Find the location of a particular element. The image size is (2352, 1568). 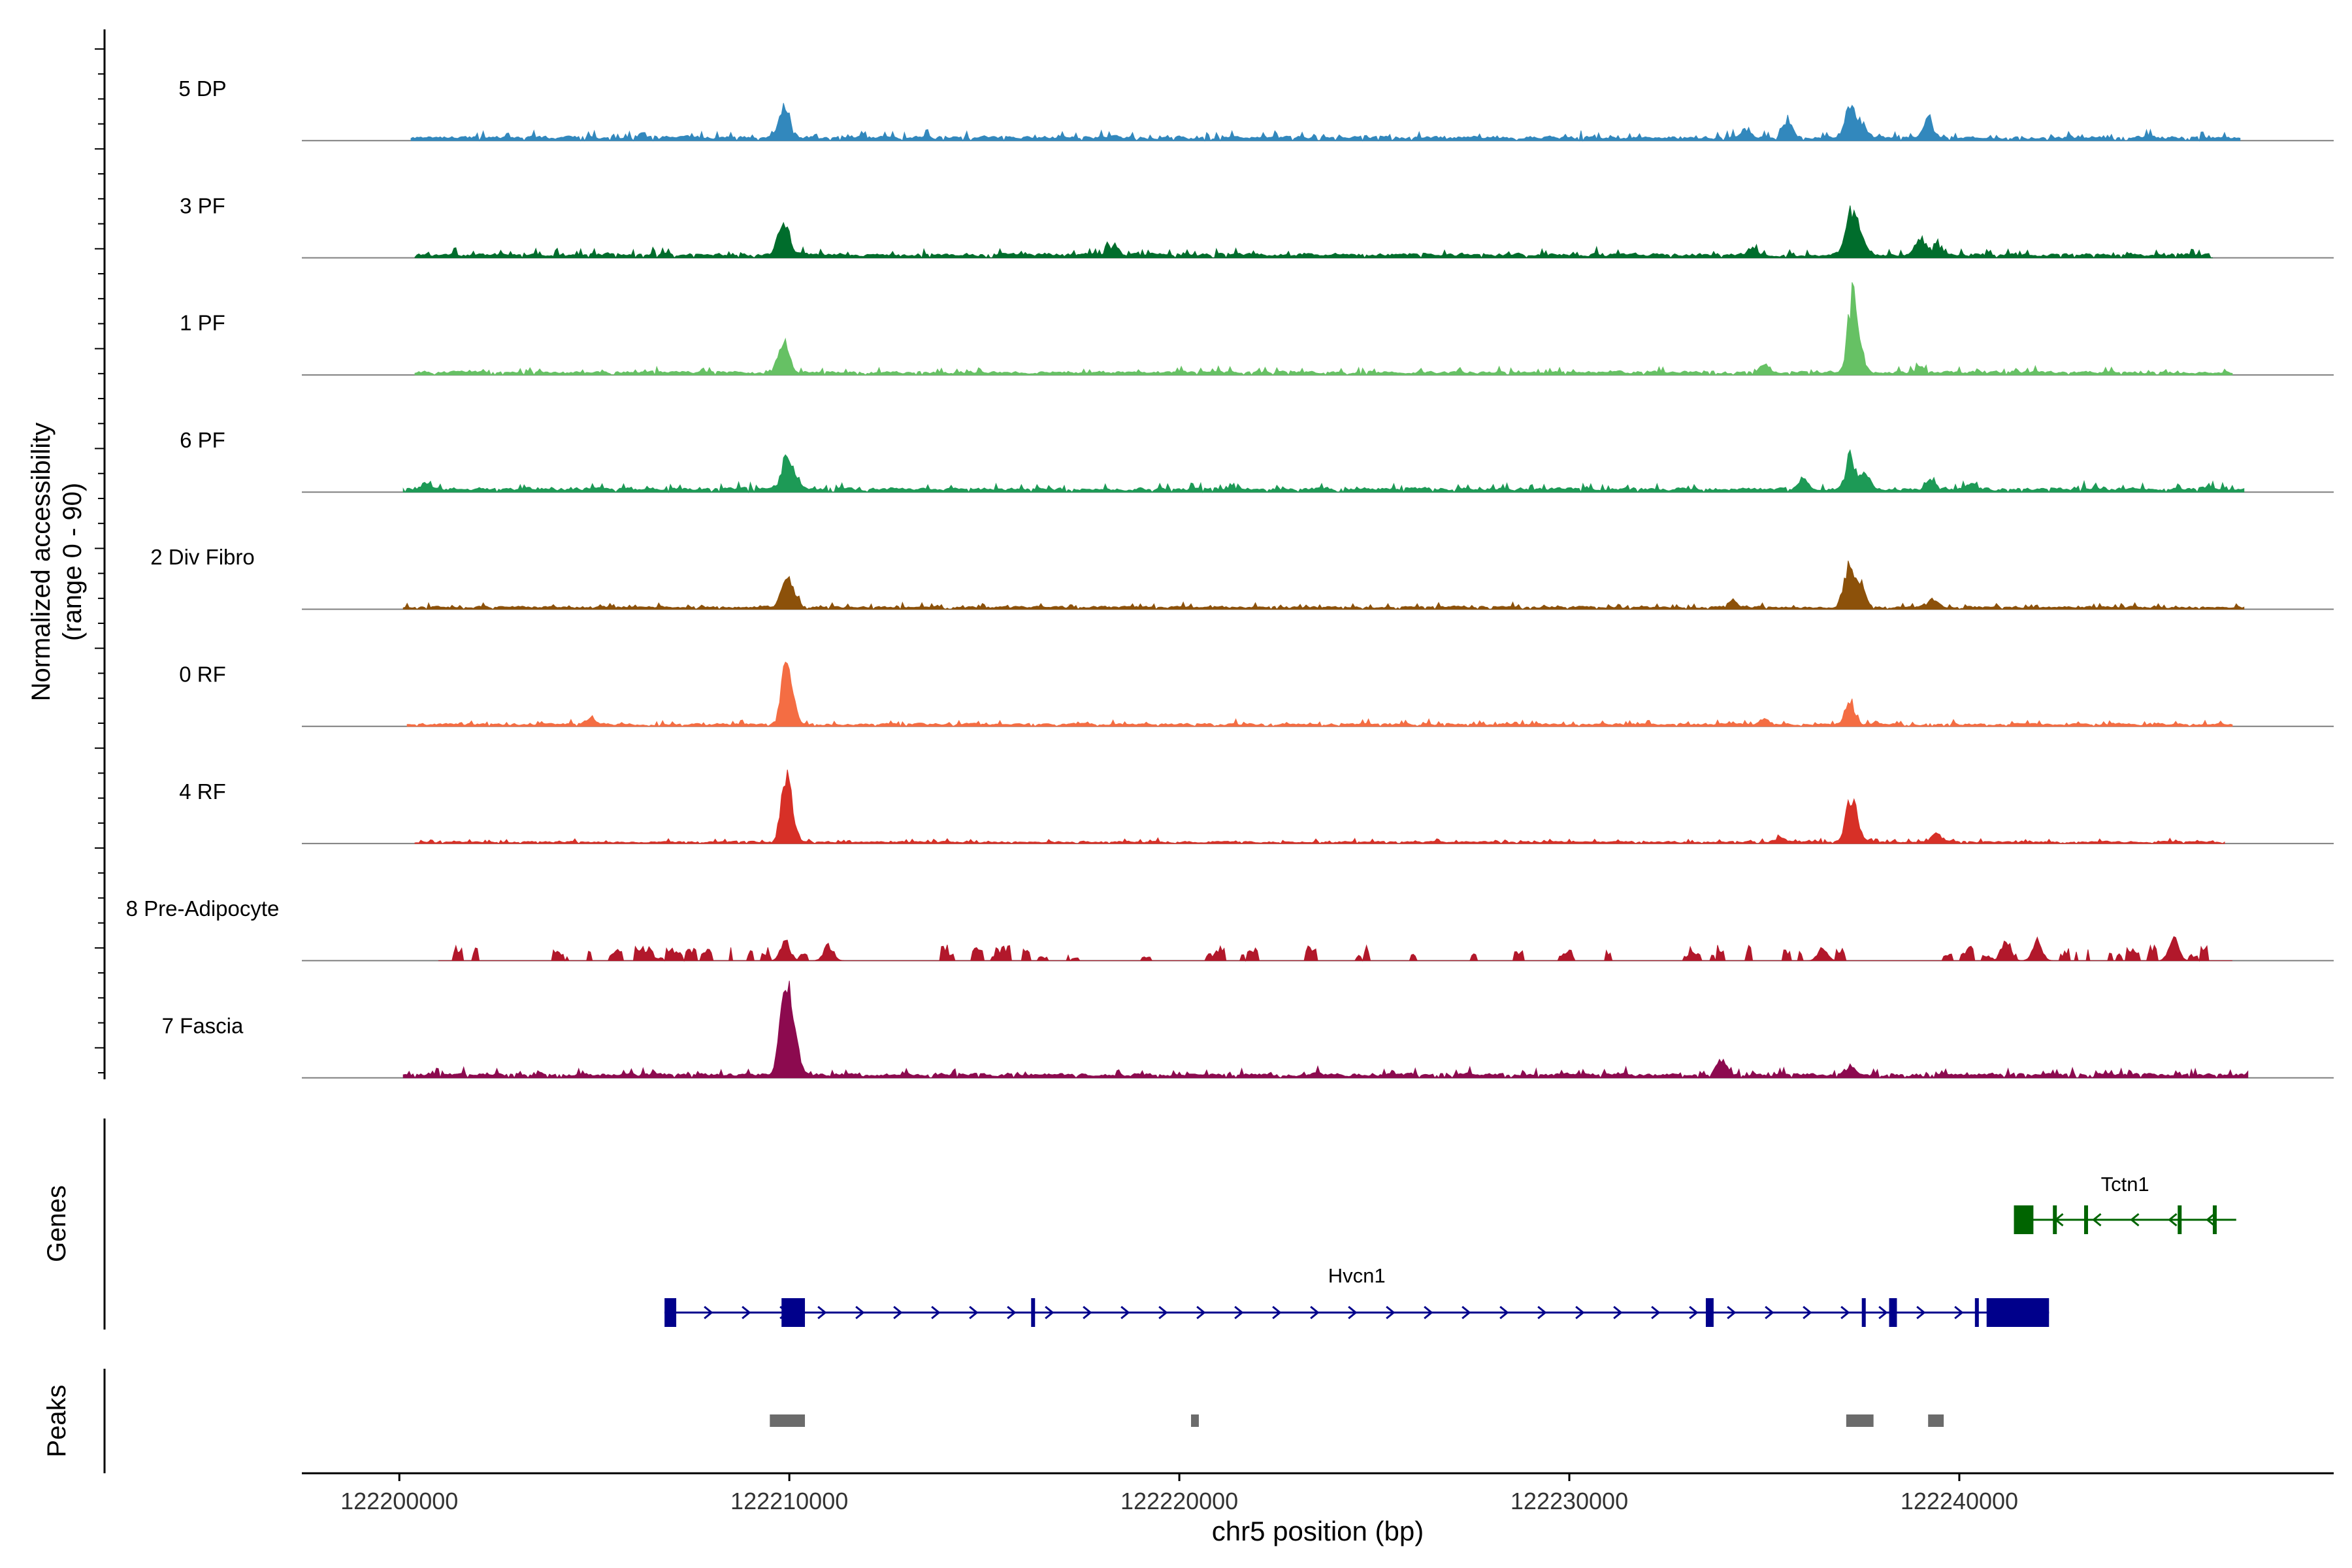

y-axis-title: Normalized accessibility is located at coordinates (41, 562).